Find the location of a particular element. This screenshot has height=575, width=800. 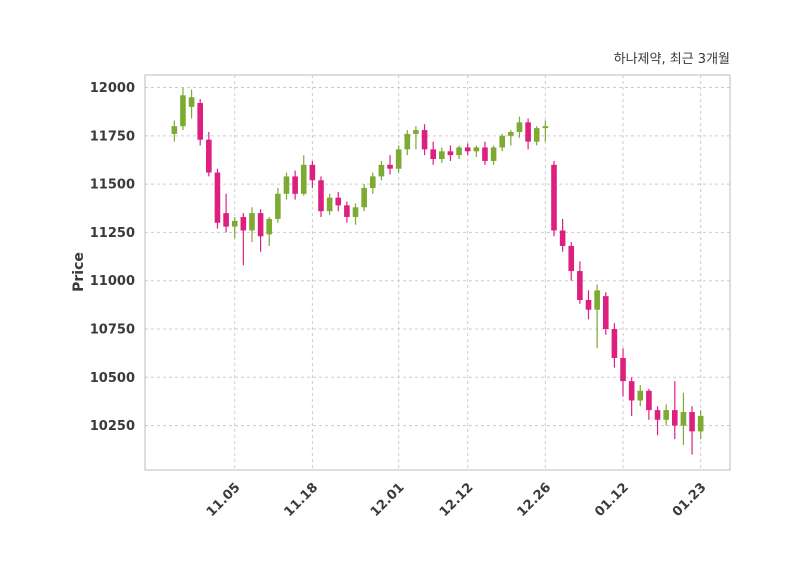

y-tick-label: 11000 is located at coordinates (112, 281).